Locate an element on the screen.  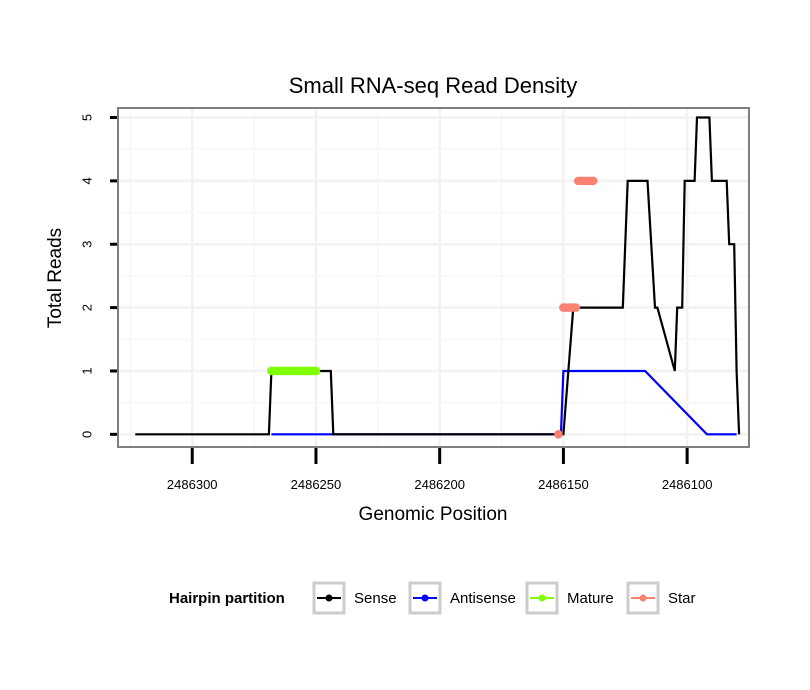
y-tick-label: 2 is located at coordinates (87, 307).